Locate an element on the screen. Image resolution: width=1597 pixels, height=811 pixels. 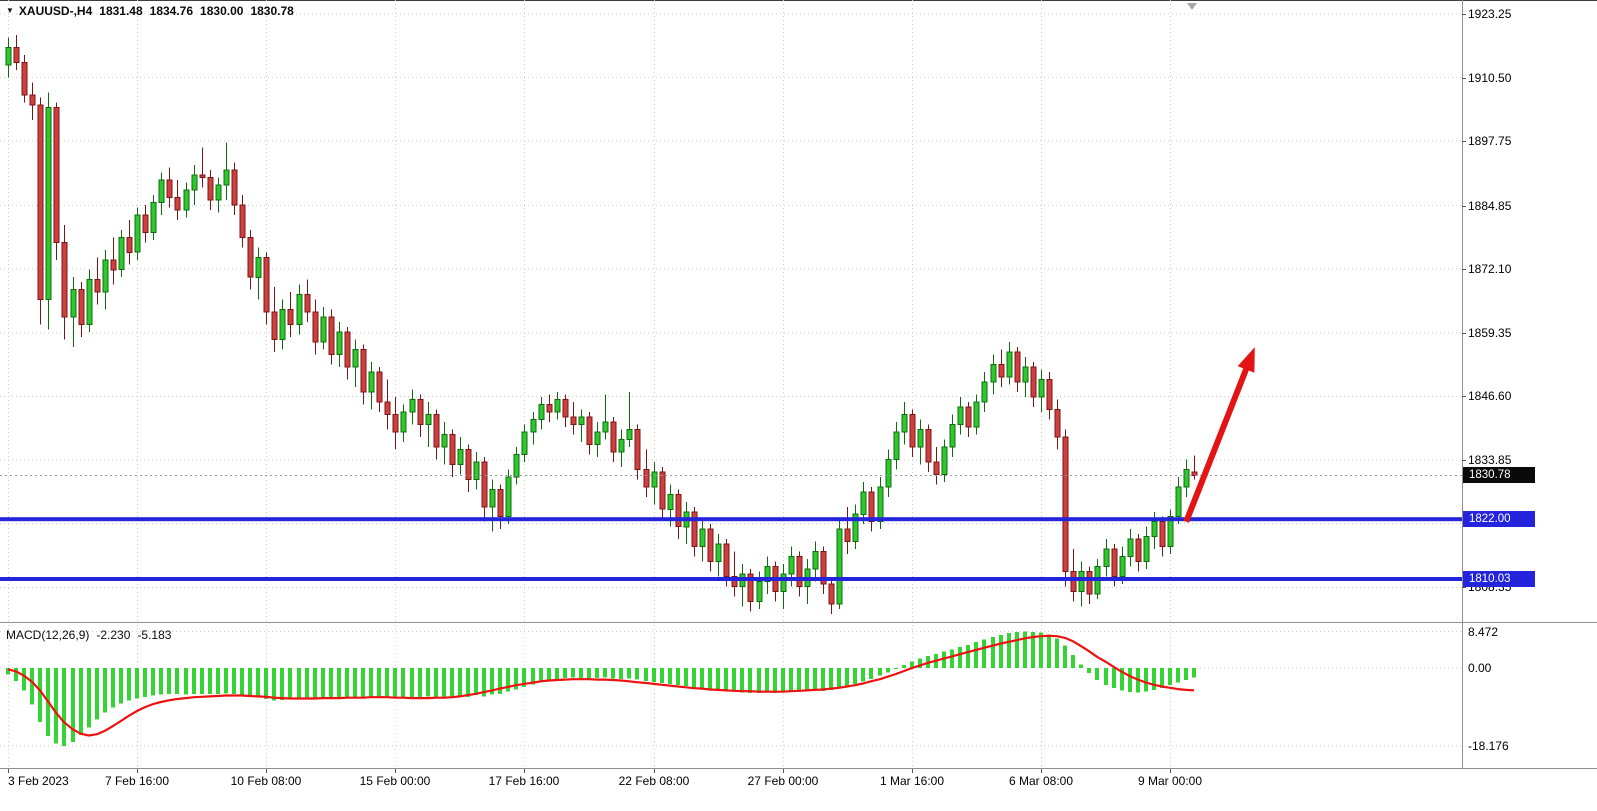
time-label: 3 Feb 2023 is located at coordinates (38, 781).